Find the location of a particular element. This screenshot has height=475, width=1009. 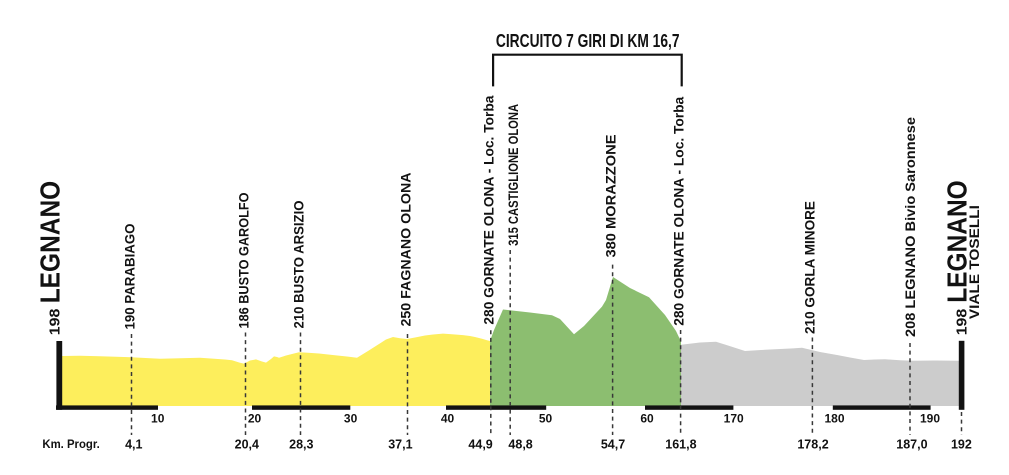

svg-text: 250 FAGNANO OLONA is located at coordinates (406, 249).